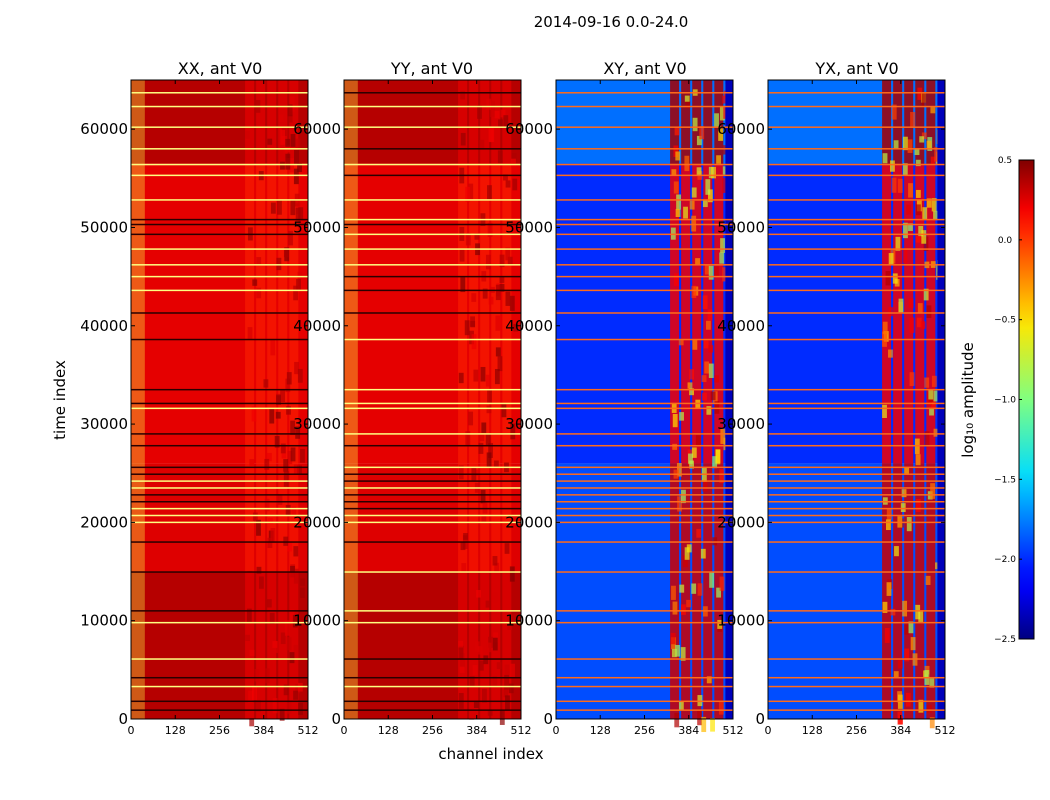  I want to click on figure-suptitle: 2014-09-16 0.0-24.0, so click(611, 22).